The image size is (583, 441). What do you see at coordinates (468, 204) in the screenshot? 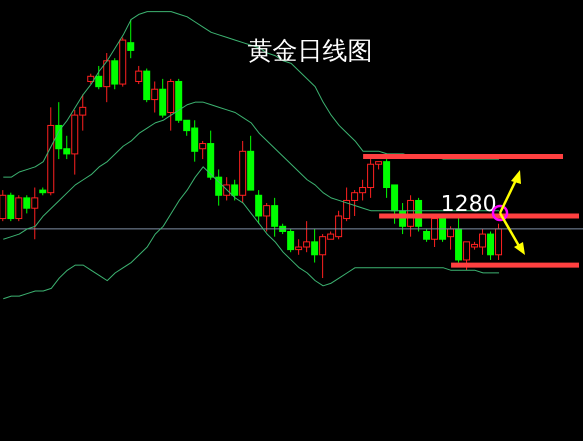
I see `annotation: 1280` at bounding box center [468, 204].